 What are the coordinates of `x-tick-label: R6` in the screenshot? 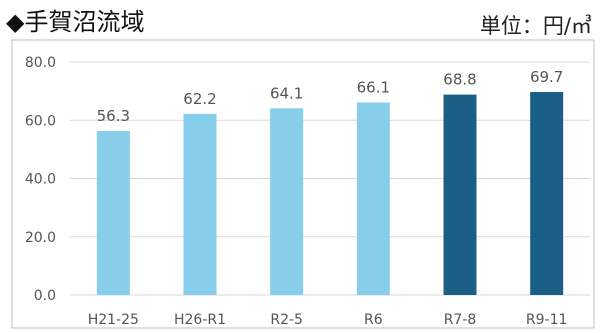 It's located at (373, 320).